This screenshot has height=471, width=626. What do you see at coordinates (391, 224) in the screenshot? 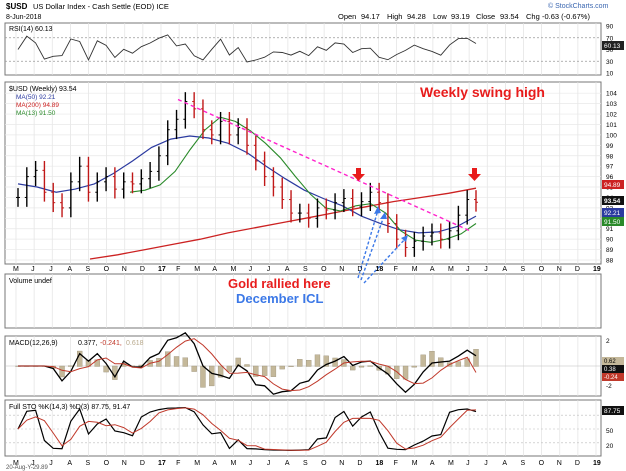
I see `icl-arrowheads` at bounding box center [391, 224].